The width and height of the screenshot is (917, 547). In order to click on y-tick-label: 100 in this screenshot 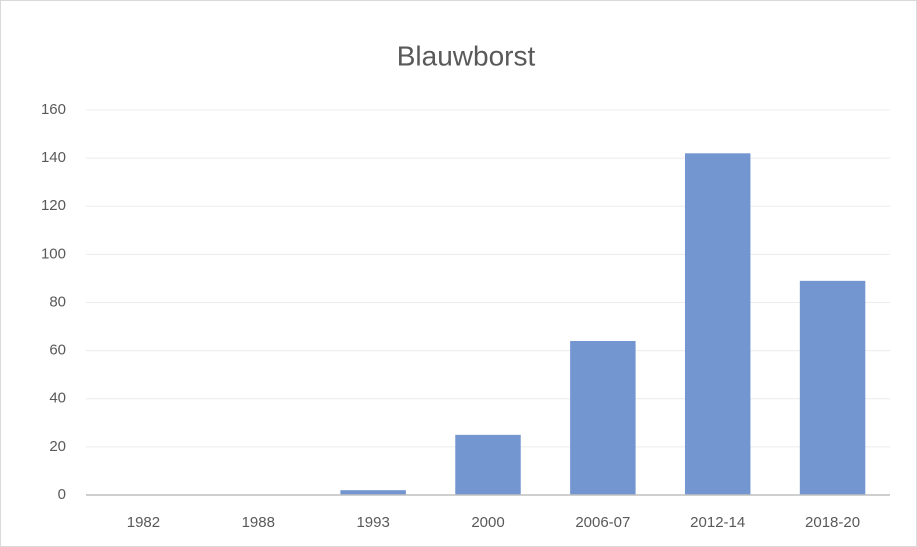, I will do `click(53, 253)`.